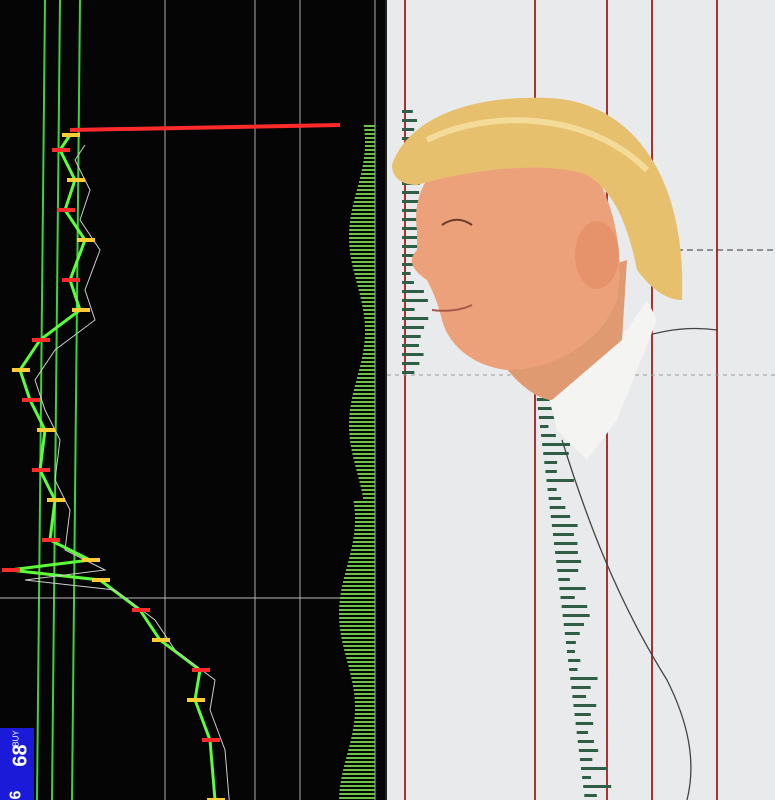  Describe the element at coordinates (597, 255) in the screenshot. I see `ear` at that location.